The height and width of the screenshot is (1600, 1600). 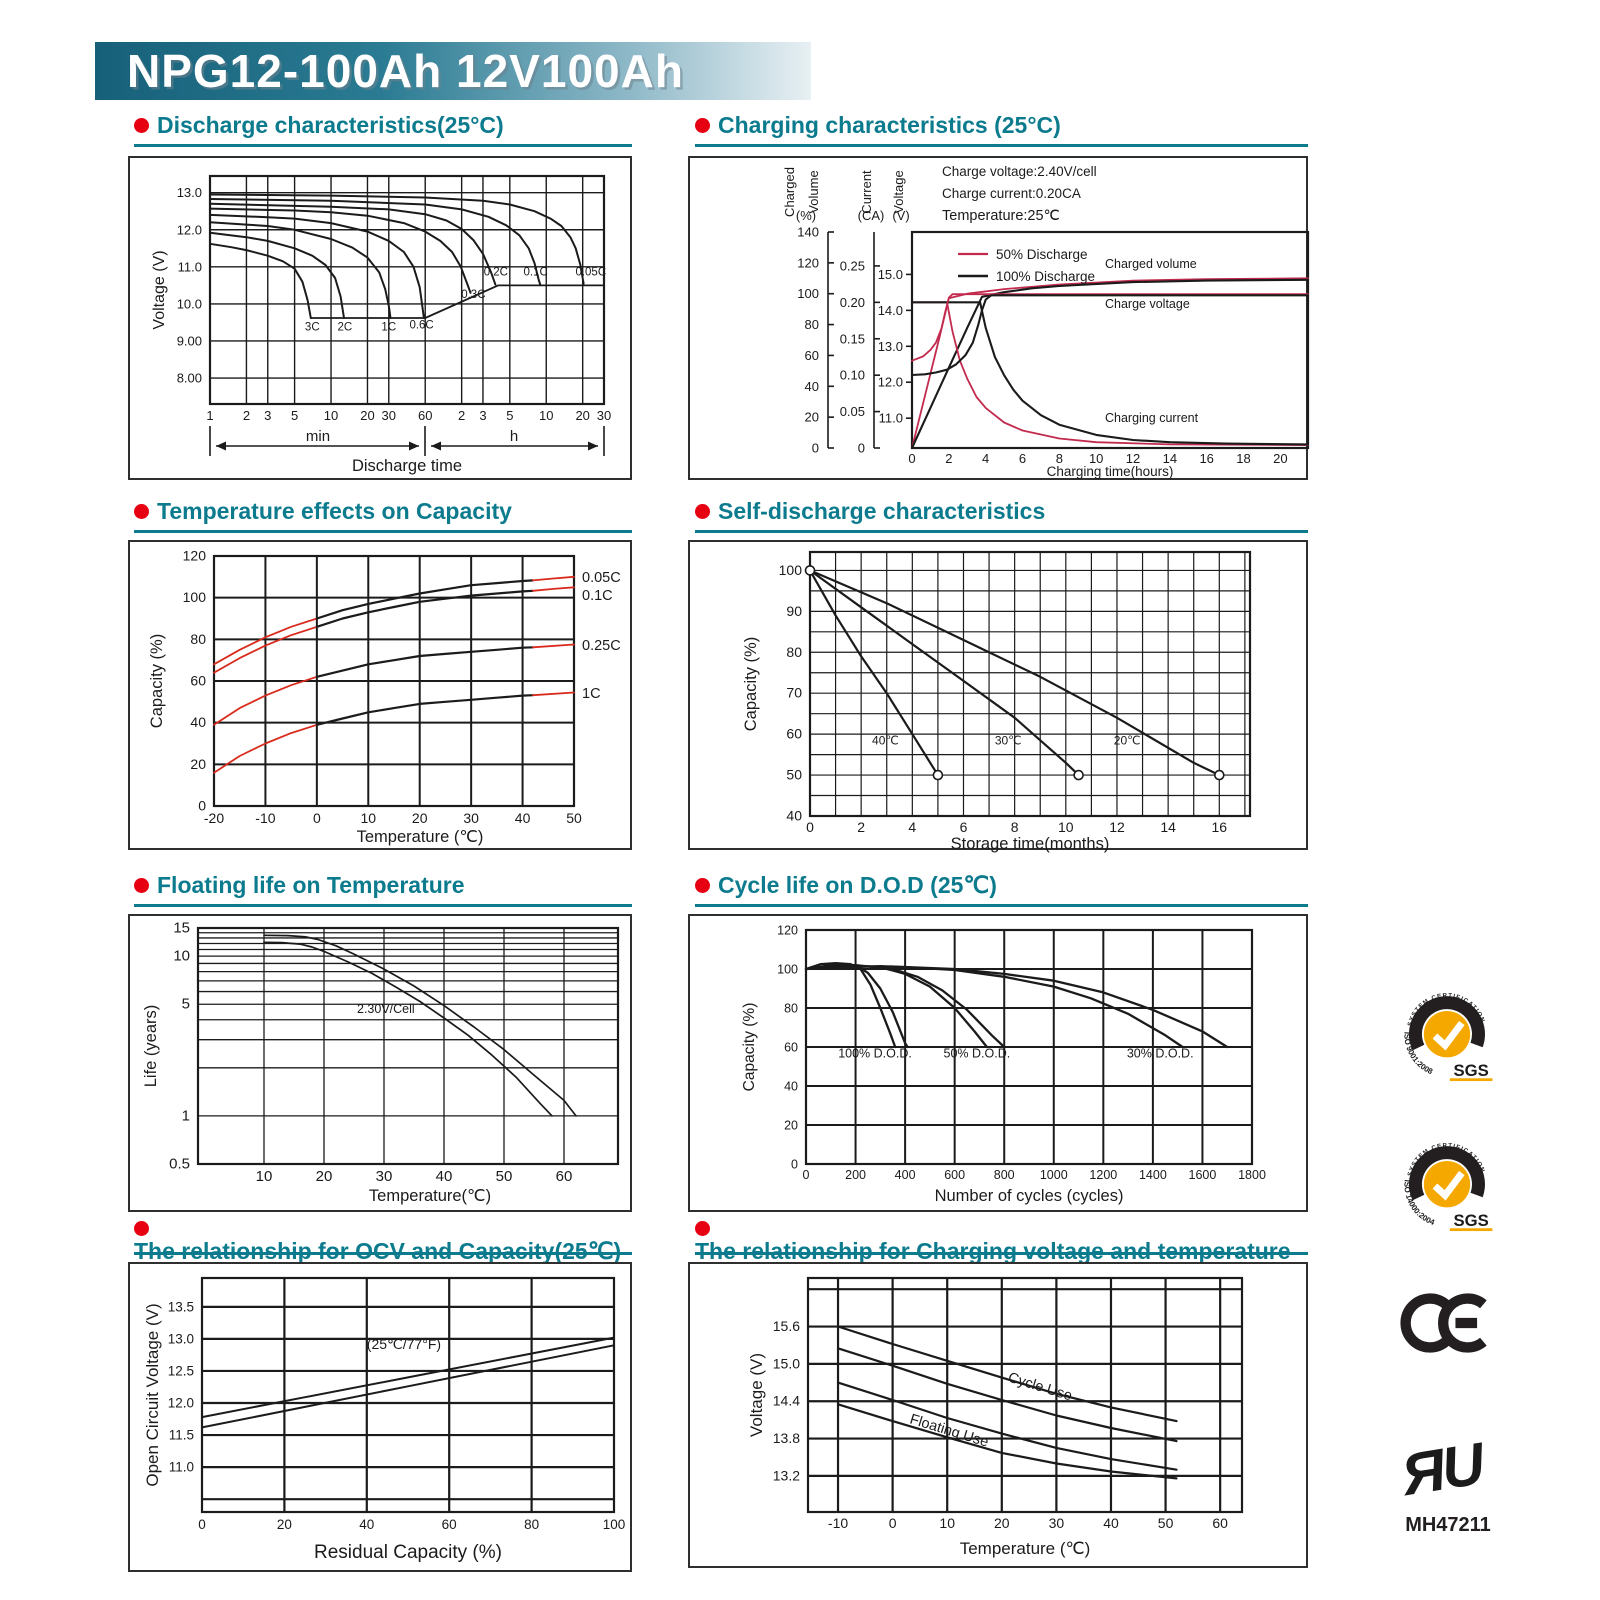 What do you see at coordinates (1007, 1441) in the screenshot?
I see `chart-charging-voltage-vs-temperature-series-floating-use-lower` at bounding box center [1007, 1441].